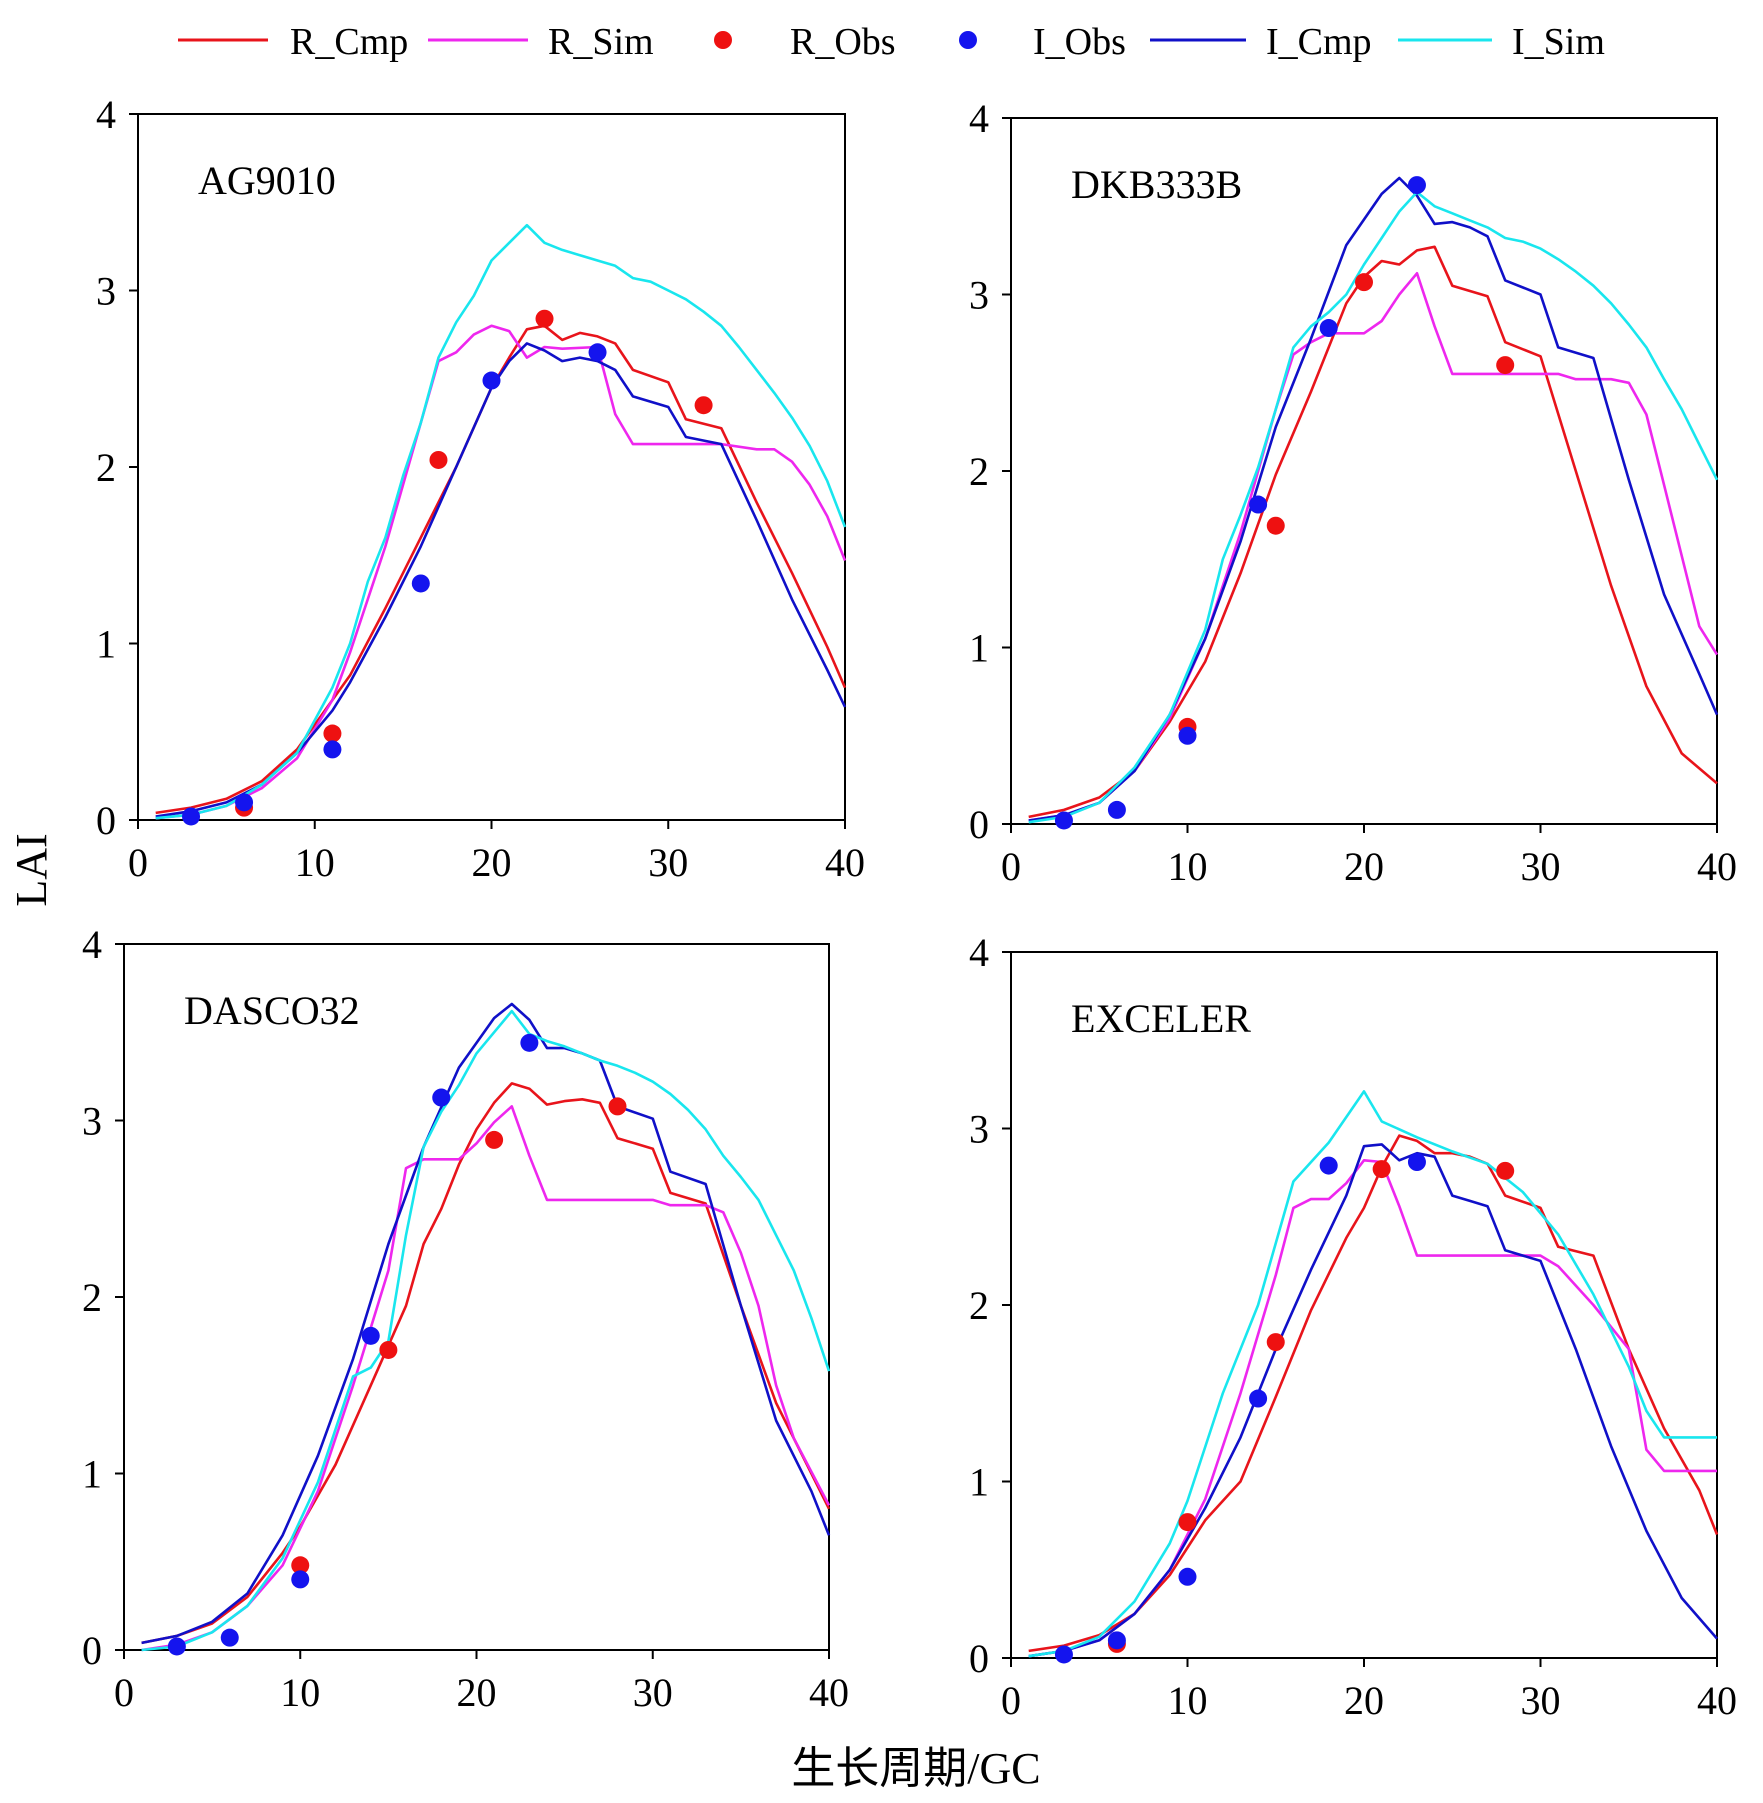  I want to click on panel-ag9010-series-i-sim, so click(501, 521).